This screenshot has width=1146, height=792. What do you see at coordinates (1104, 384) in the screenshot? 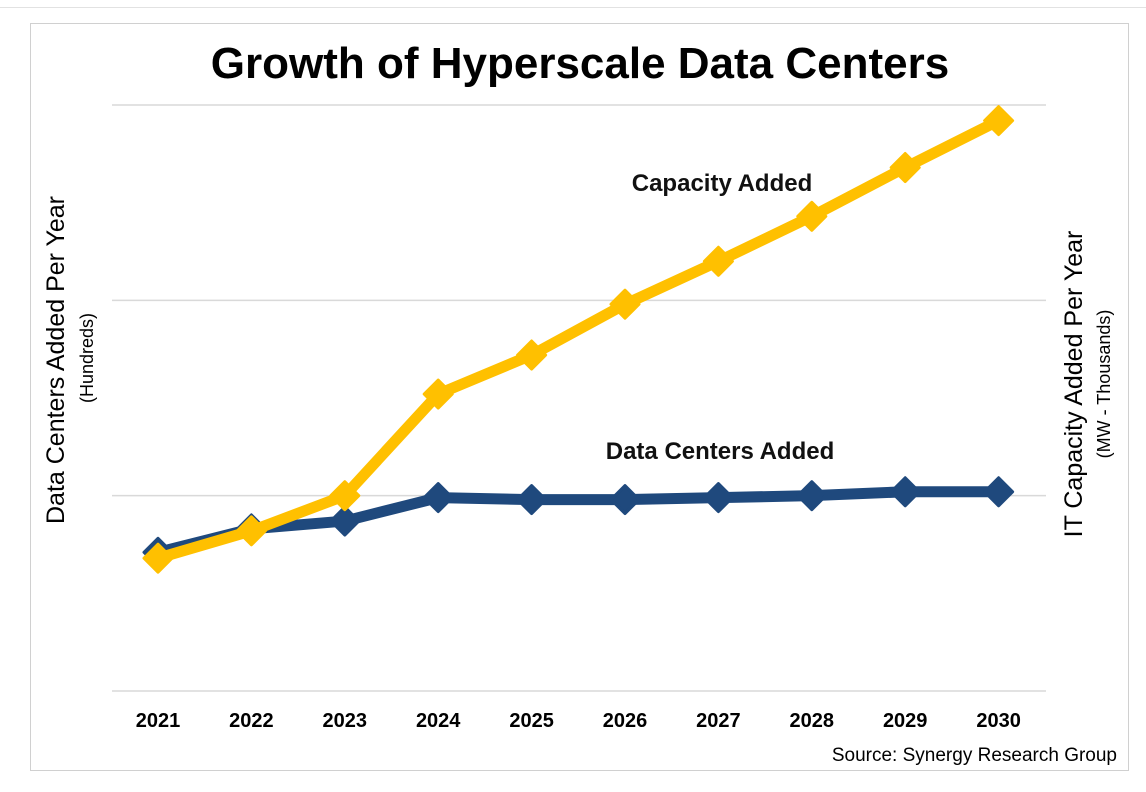
I see `right-axis-subtitle: (MW - Thousands)` at bounding box center [1104, 384].